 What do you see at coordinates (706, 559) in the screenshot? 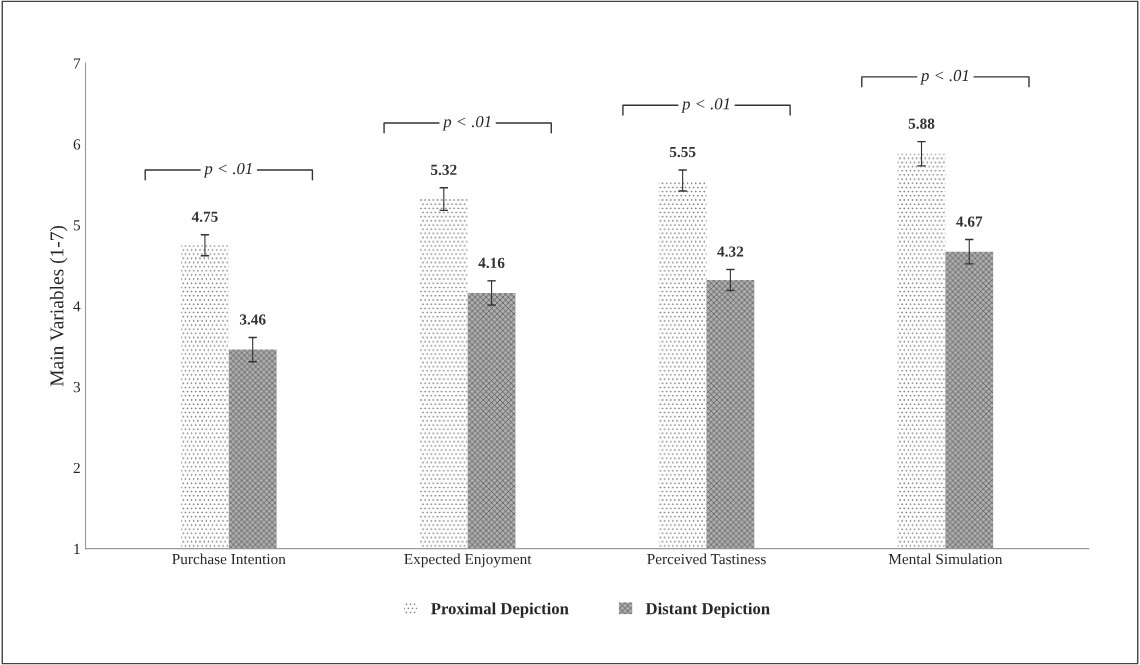
I see `x-tick-label: Perceived Tastiness` at bounding box center [706, 559].